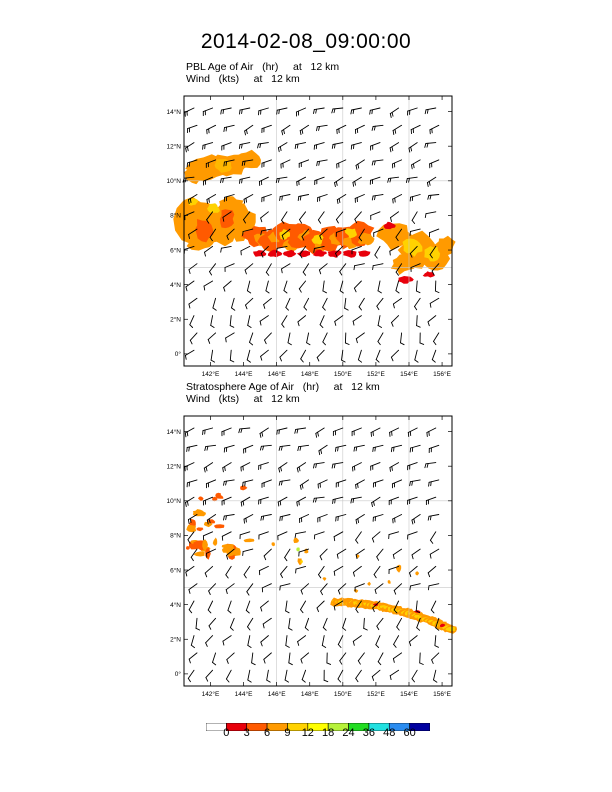 This screenshot has height=792, width=612. I want to click on main-title: 2014-02-08_09:00:00, so click(306, 41).